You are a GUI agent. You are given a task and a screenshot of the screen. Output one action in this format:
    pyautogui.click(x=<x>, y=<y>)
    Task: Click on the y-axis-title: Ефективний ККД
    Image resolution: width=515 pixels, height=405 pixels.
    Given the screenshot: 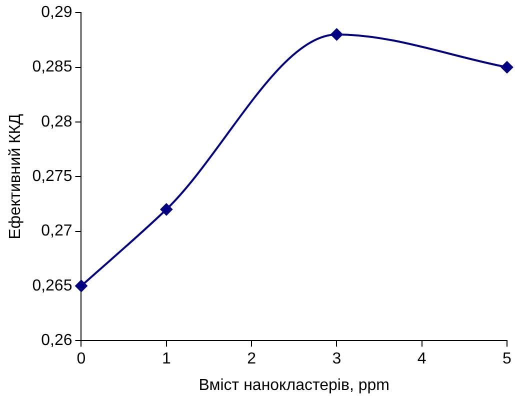 What is the action you would take?
    pyautogui.click(x=15, y=177)
    